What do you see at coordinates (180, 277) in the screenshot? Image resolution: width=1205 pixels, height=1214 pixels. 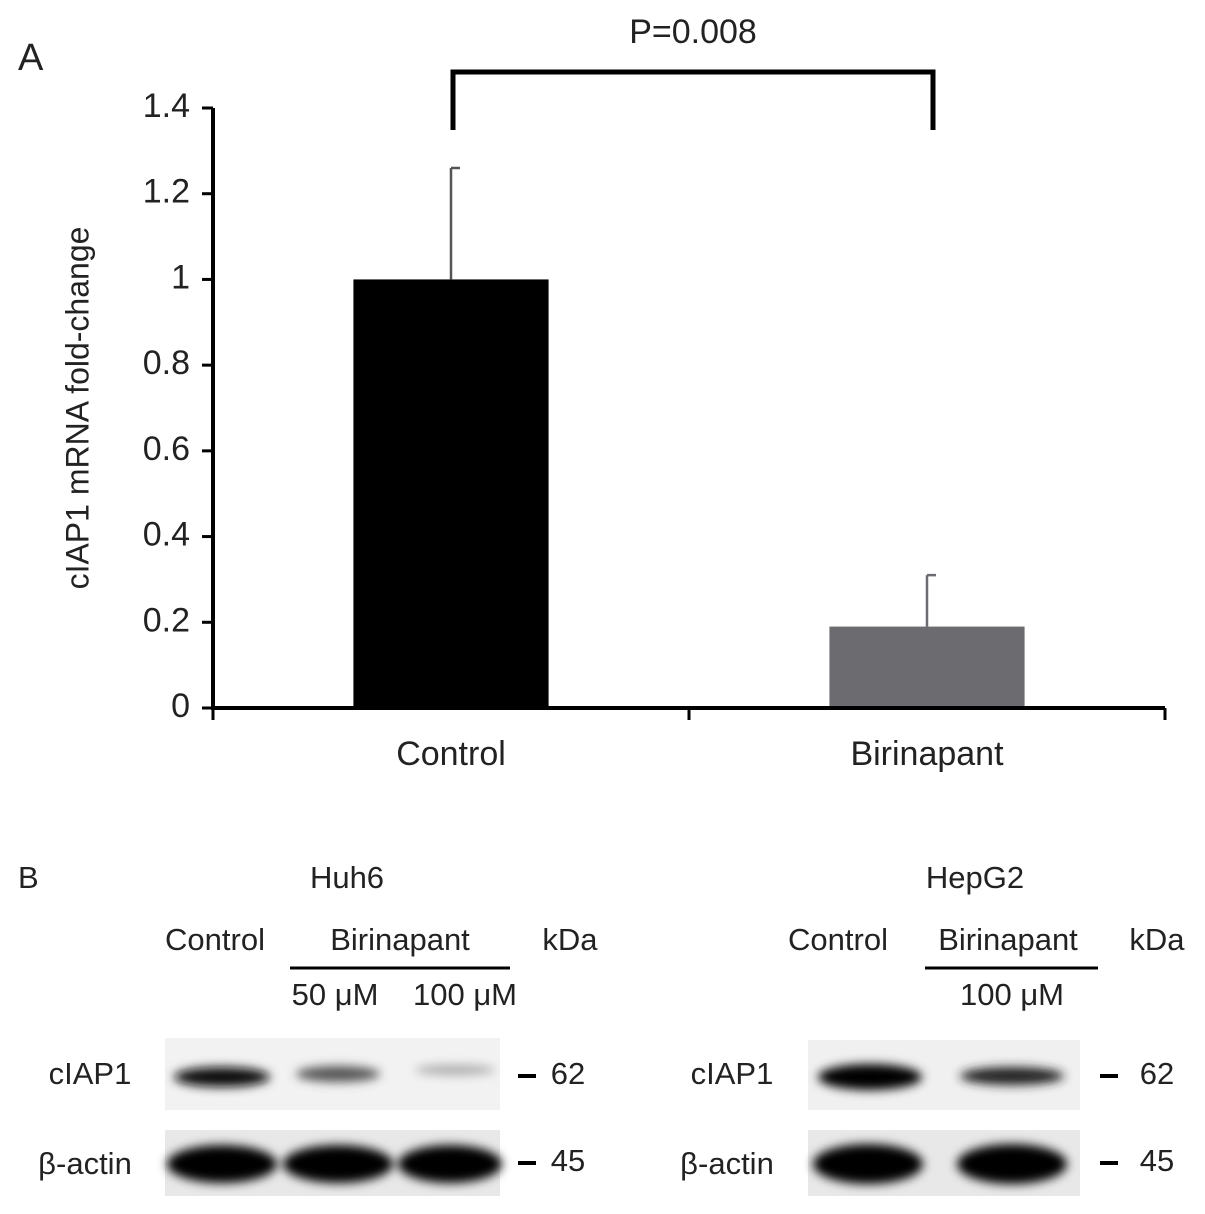 I see `y-tick-label: 1` at bounding box center [180, 277].